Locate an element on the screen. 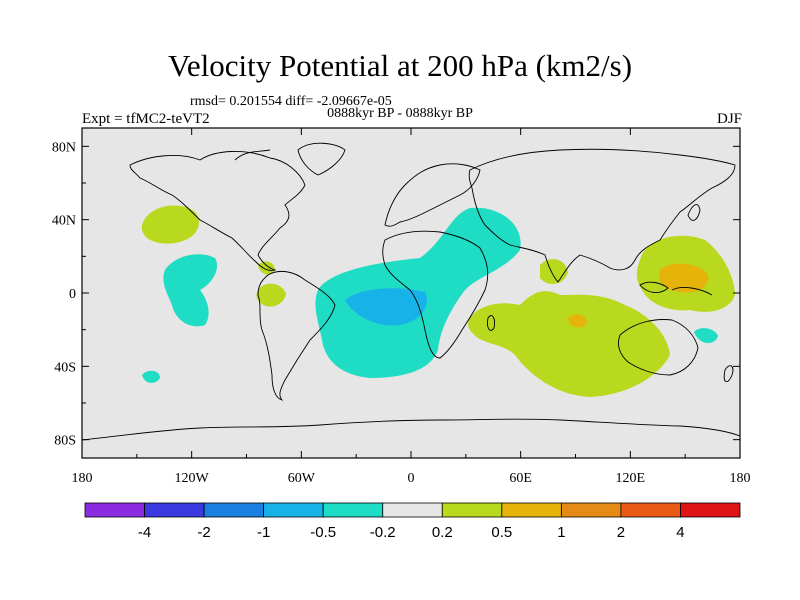 The image size is (800, 600). y-tick-label: 40S is located at coordinates (65, 367).